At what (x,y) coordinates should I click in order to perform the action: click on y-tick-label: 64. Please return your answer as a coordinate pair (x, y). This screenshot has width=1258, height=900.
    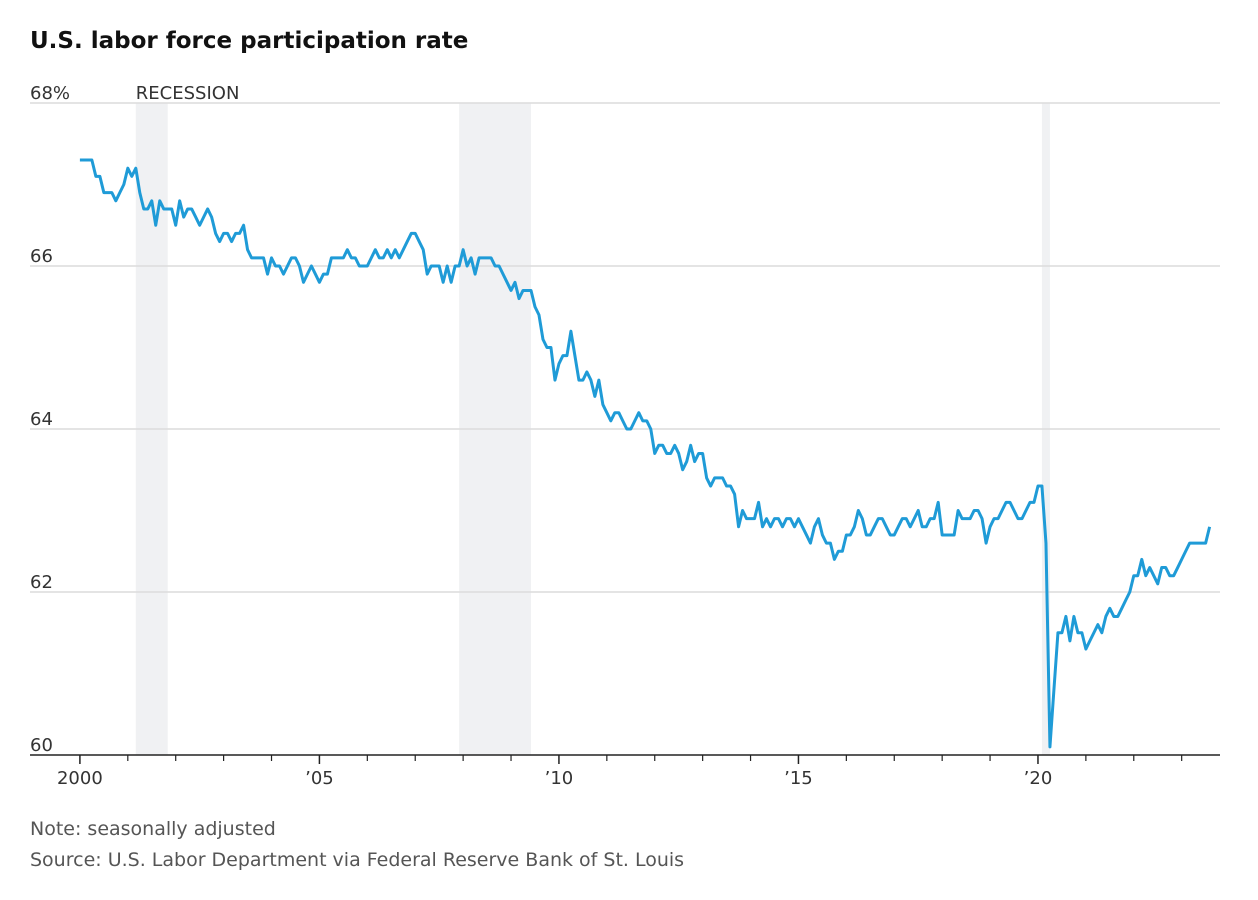
    Looking at the image, I should click on (41, 419).